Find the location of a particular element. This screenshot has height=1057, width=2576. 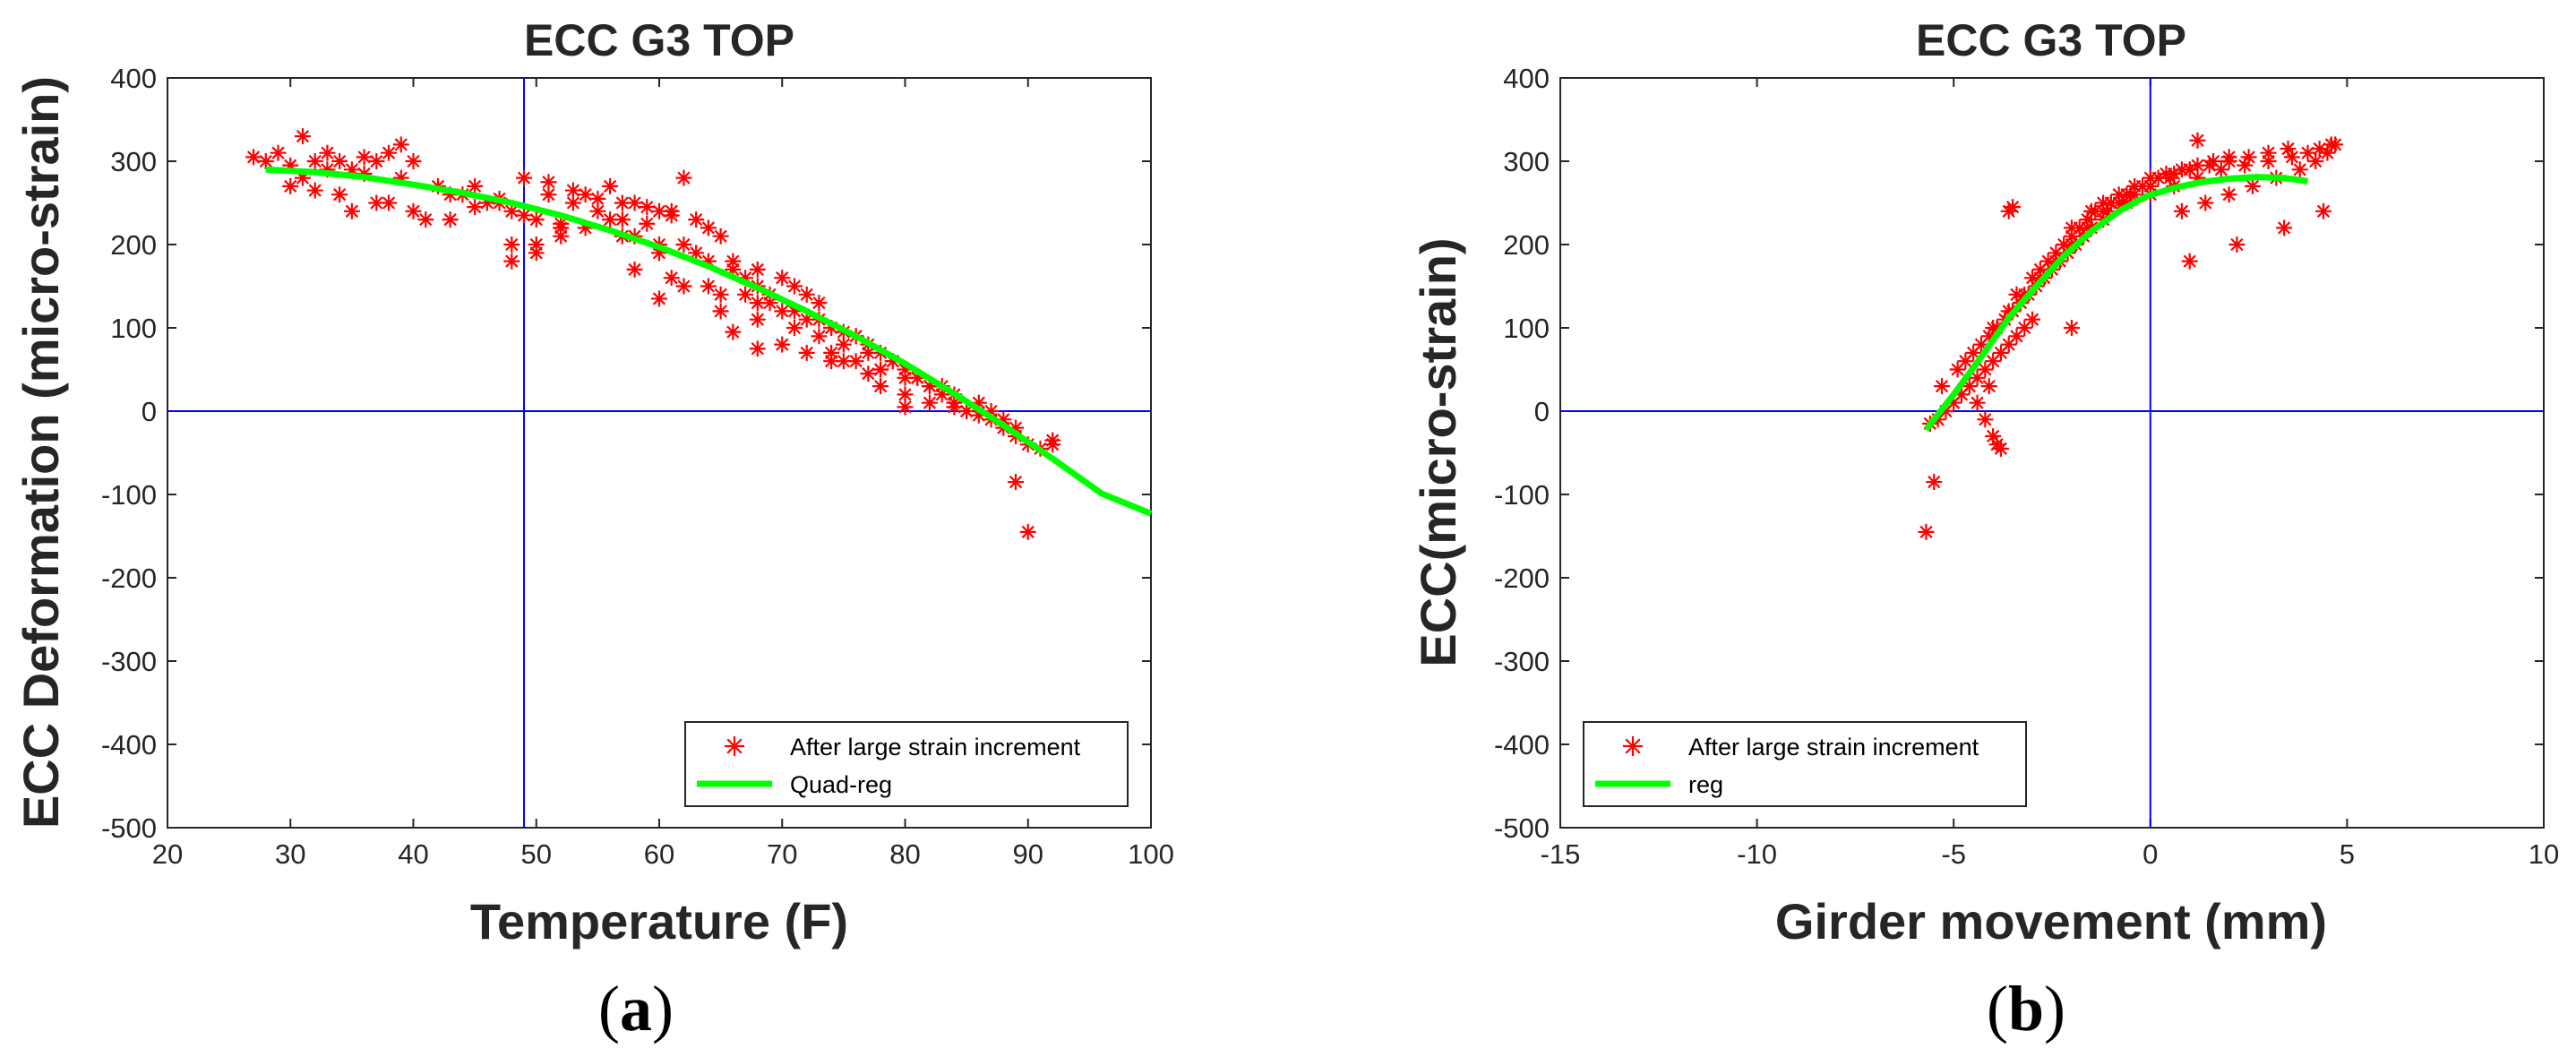

y-tick-label: 400 is located at coordinates (133, 78).